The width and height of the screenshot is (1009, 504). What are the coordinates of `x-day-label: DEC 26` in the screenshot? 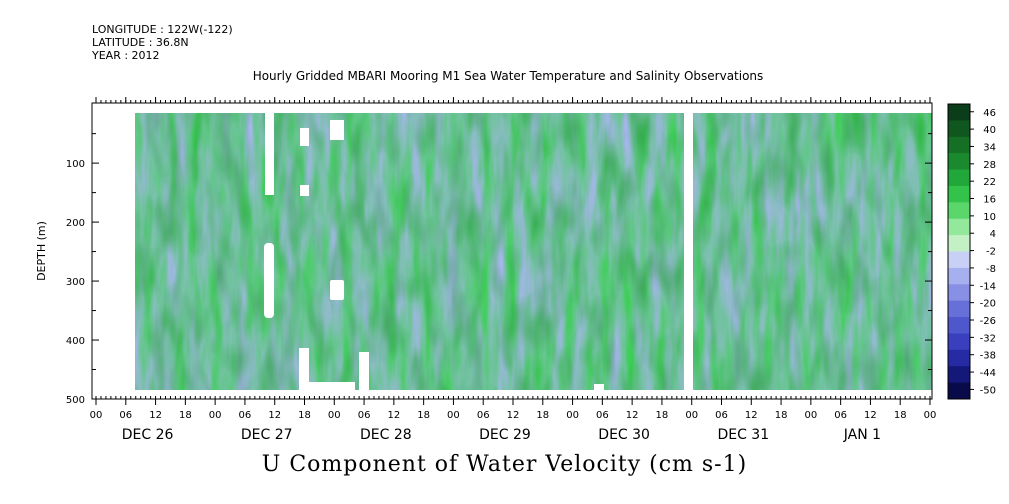 It's located at (148, 435).